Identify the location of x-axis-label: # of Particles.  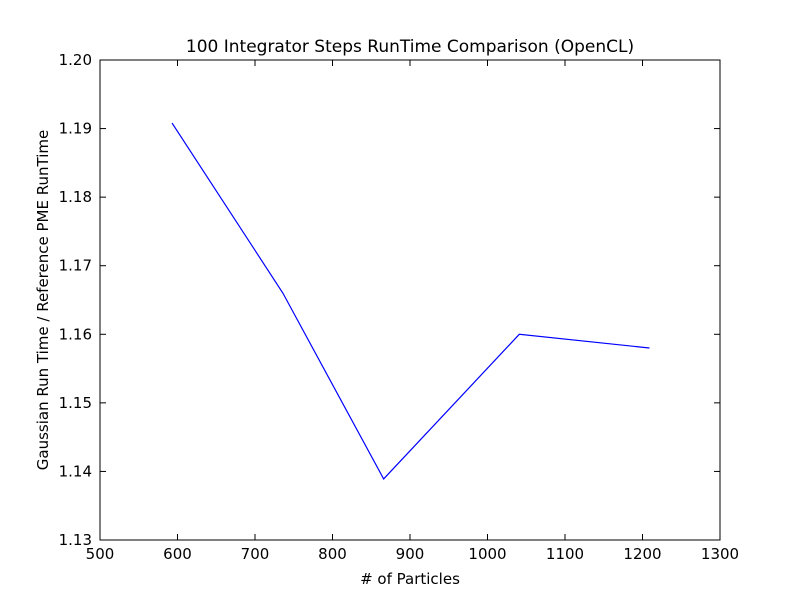
(410, 579).